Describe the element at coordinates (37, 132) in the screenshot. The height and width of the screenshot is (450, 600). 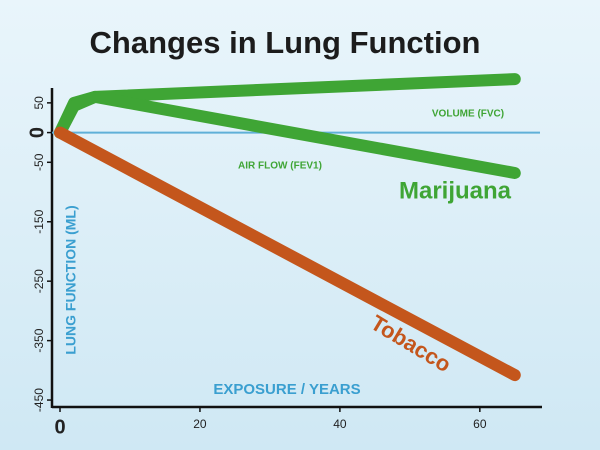
I see `y-tick-label: 0` at that location.